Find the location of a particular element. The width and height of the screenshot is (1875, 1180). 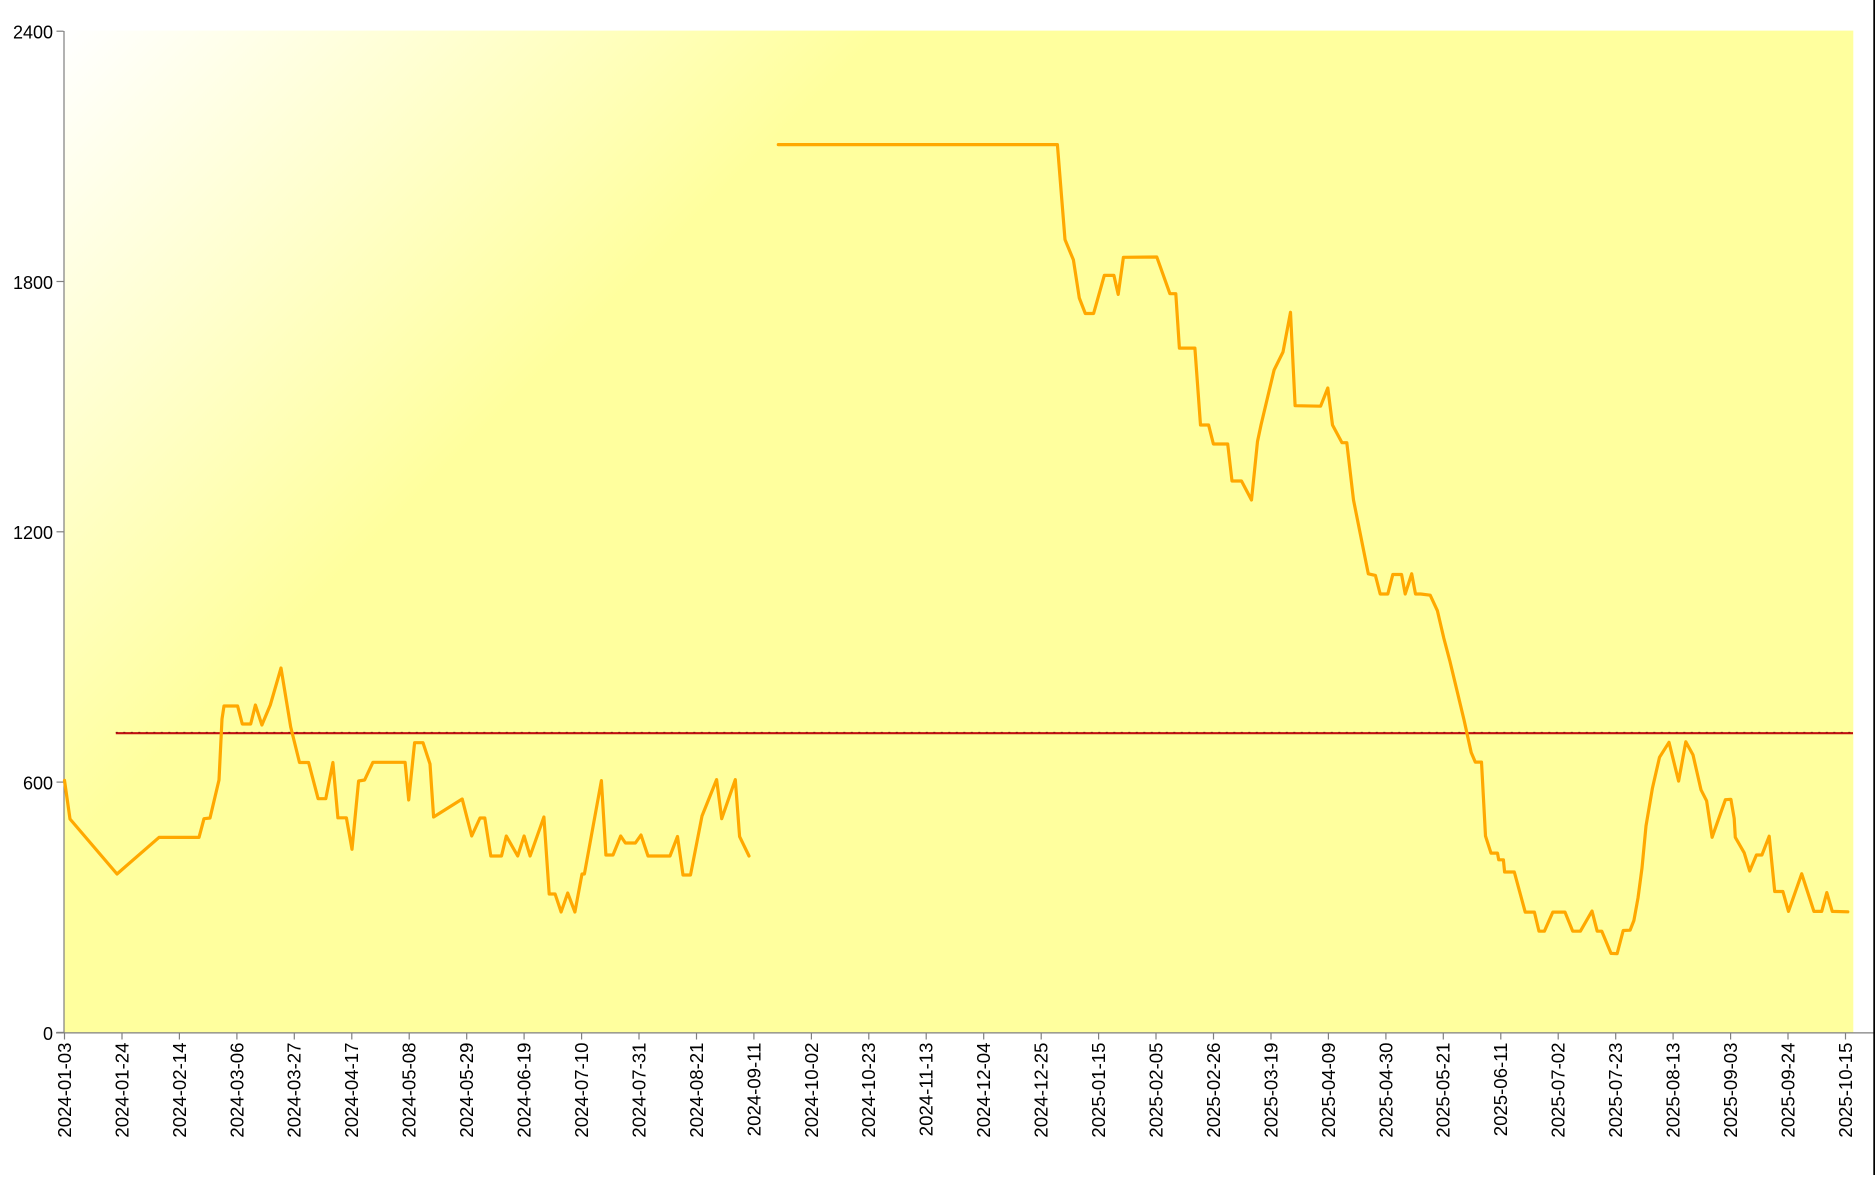

svg-text: 2025-05-21 is located at coordinates (1443, 1090).